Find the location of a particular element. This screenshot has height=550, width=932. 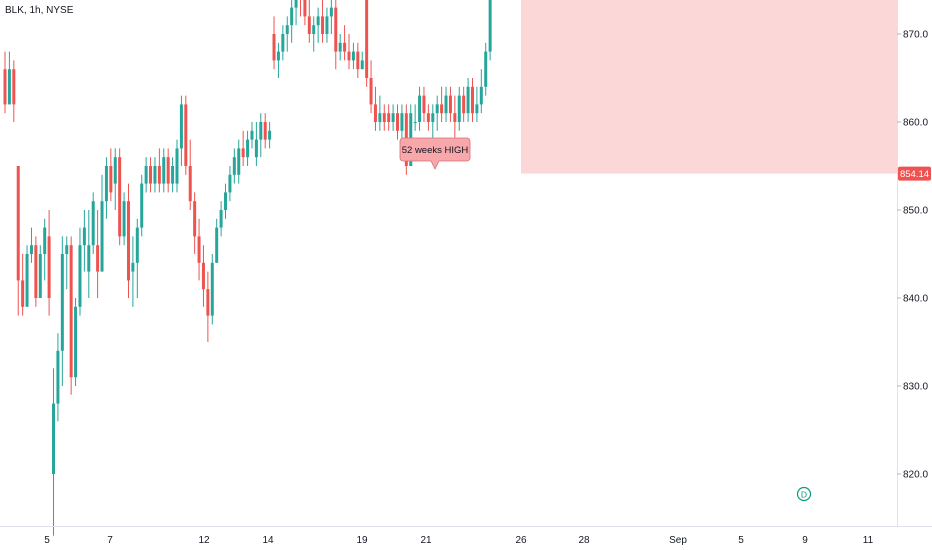

stop-price-tag: 854.14 is located at coordinates (914, 173).